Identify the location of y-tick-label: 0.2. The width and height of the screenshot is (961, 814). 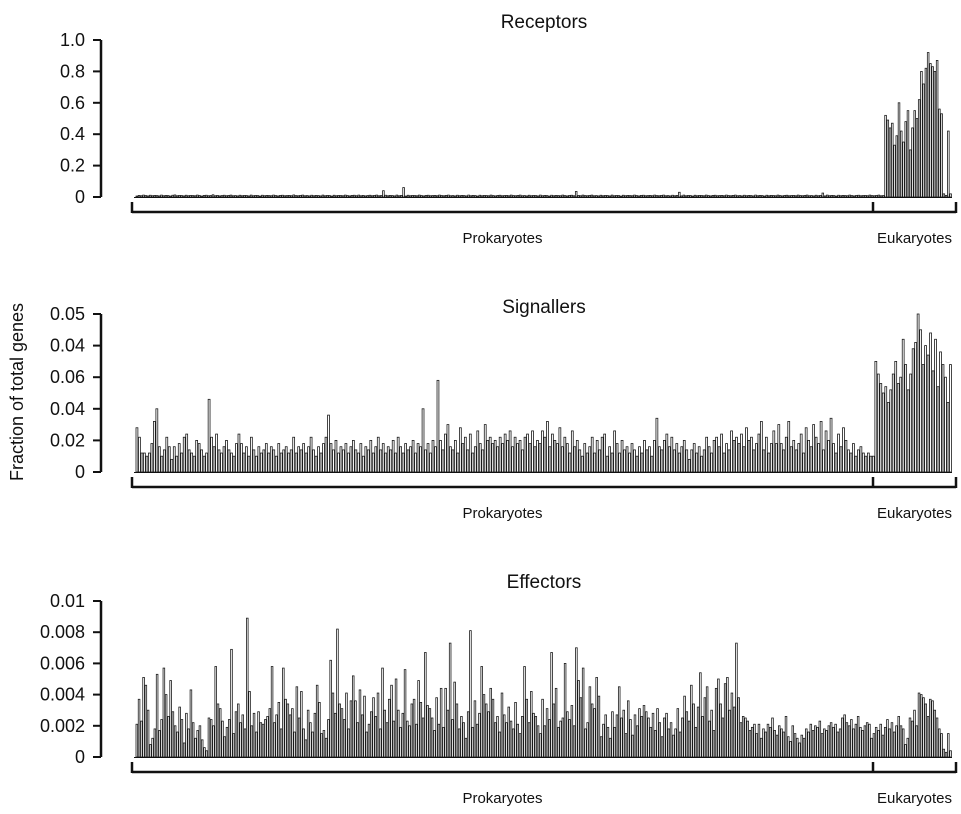
(72, 166).